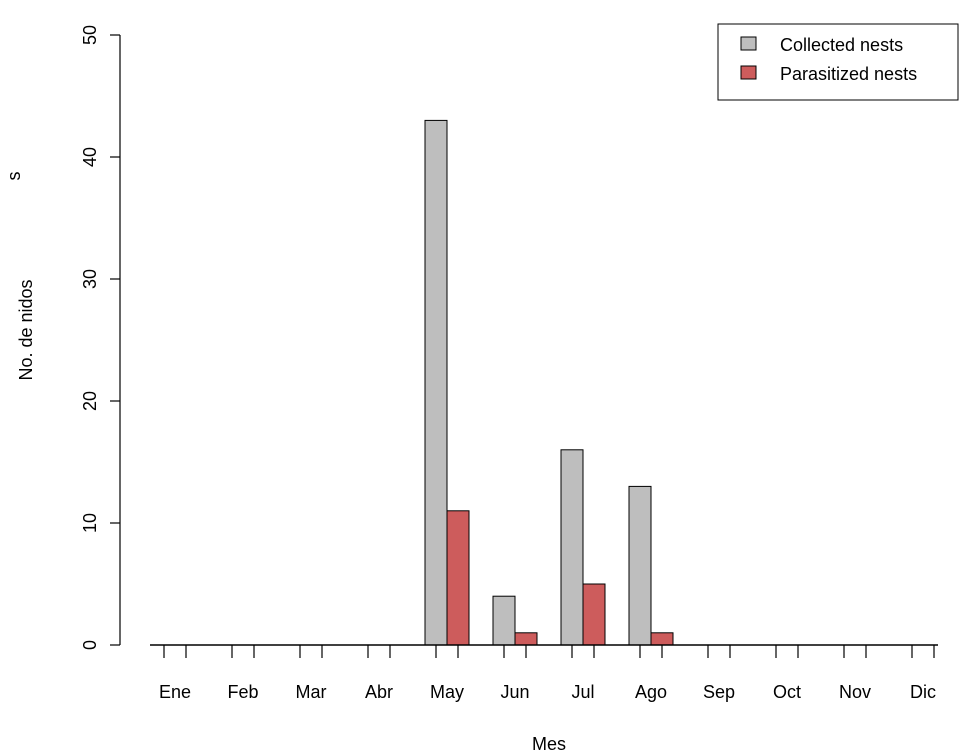 This screenshot has height=753, width=962. I want to click on y-tick-label: 50, so click(90, 35).